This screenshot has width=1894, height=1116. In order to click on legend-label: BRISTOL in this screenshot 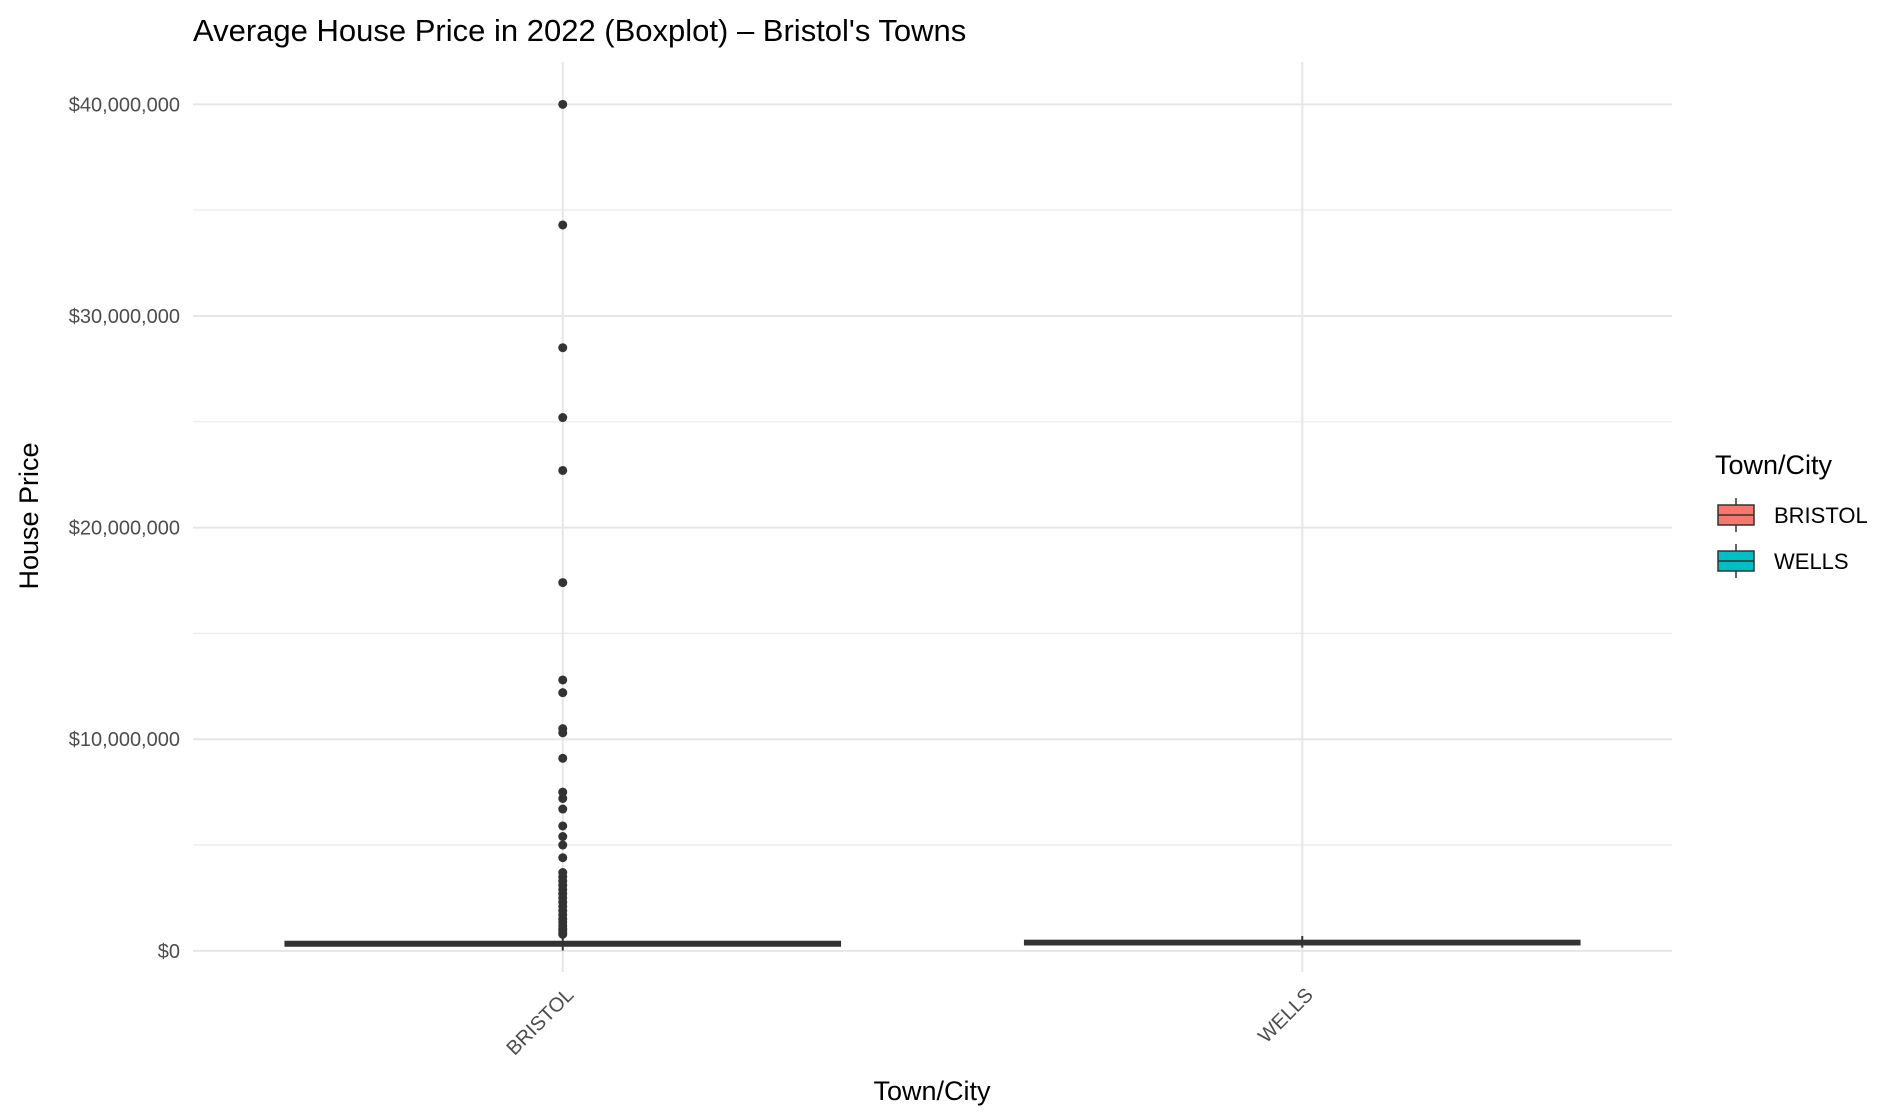, I will do `click(1821, 515)`.